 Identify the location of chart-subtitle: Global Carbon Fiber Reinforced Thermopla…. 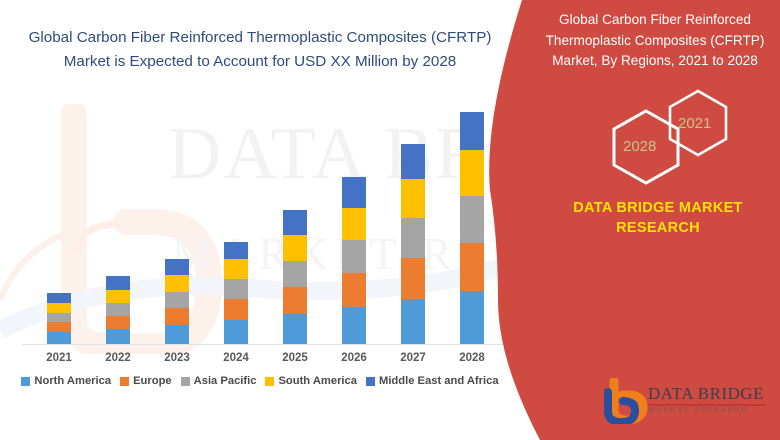
(655, 40).